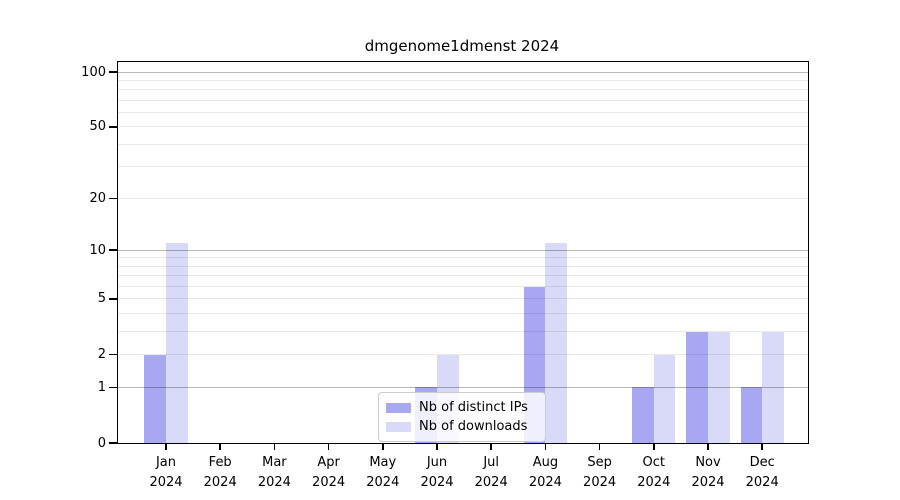 The width and height of the screenshot is (900, 500). Describe the element at coordinates (462, 46) in the screenshot. I see `chart-title: dmgenome1dmenst 2024` at that location.